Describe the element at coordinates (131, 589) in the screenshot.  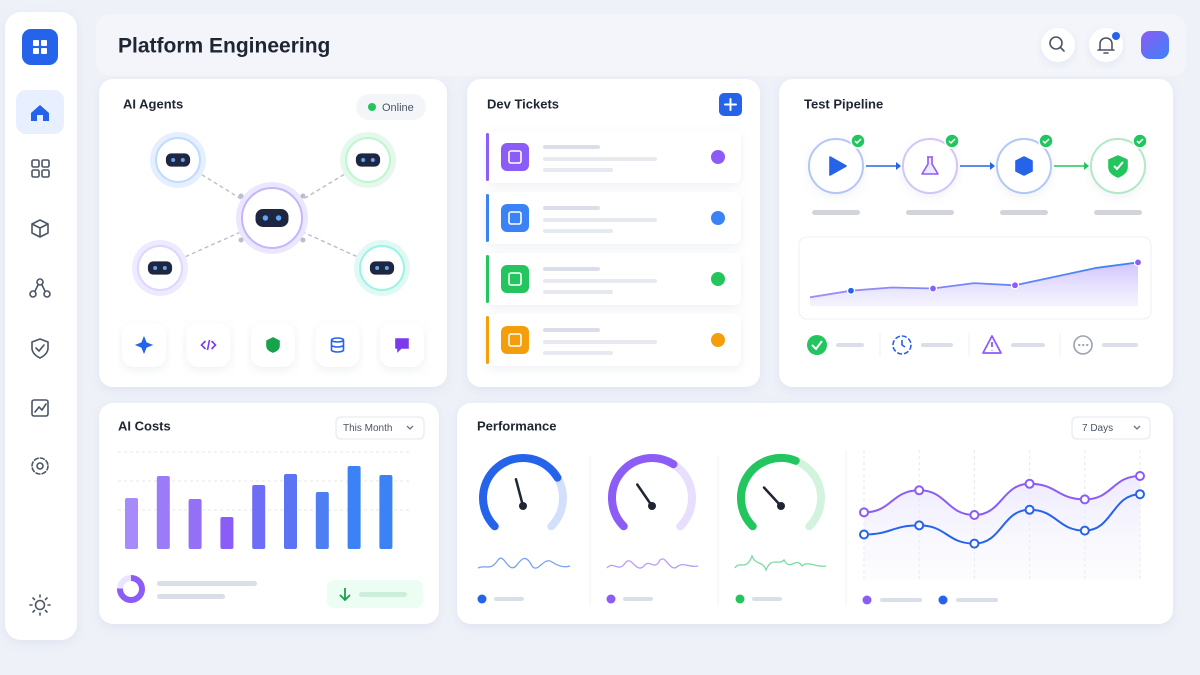
I see `donut` at that location.